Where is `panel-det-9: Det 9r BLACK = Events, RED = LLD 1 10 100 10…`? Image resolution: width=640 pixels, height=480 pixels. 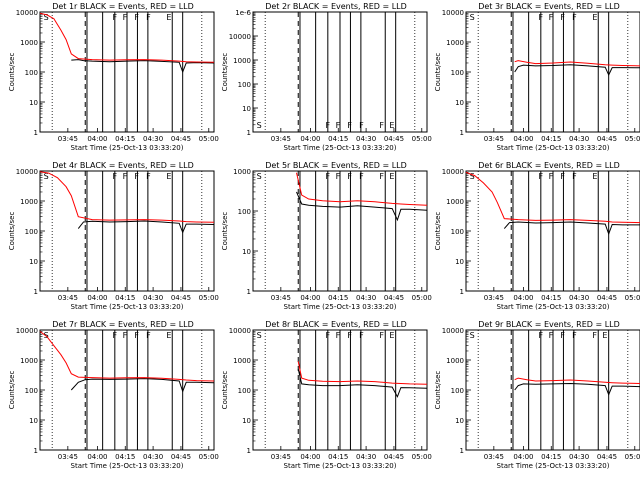 panel-det-9: Det 9r BLACK = Events, RED = LLD 1 10 100 10… is located at coordinates (537, 395).